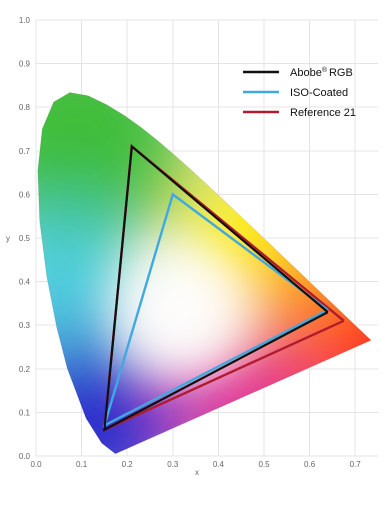 This screenshot has height=507, width=388. Describe the element at coordinates (25, 194) in the screenshot. I see `y-tick-label: 0.6` at that location.